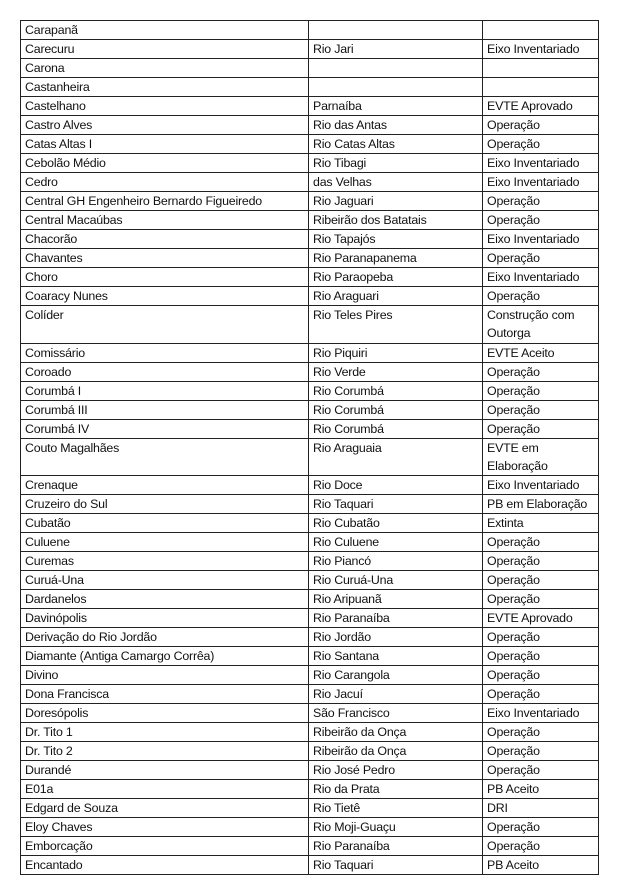 This screenshot has width=621, height=880. Describe the element at coordinates (164, 144) in the screenshot. I see `plant-name-cell: Catas Altas I` at that location.